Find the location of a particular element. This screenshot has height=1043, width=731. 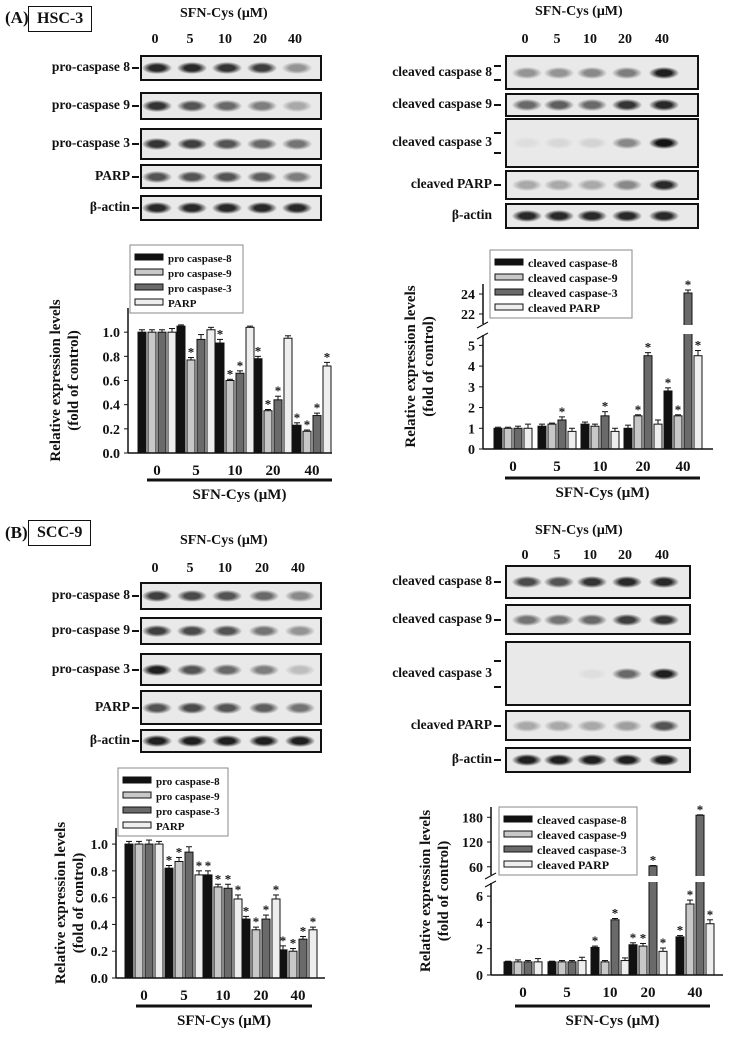

y-tick-label: 0.4 is located at coordinates (112, 406).